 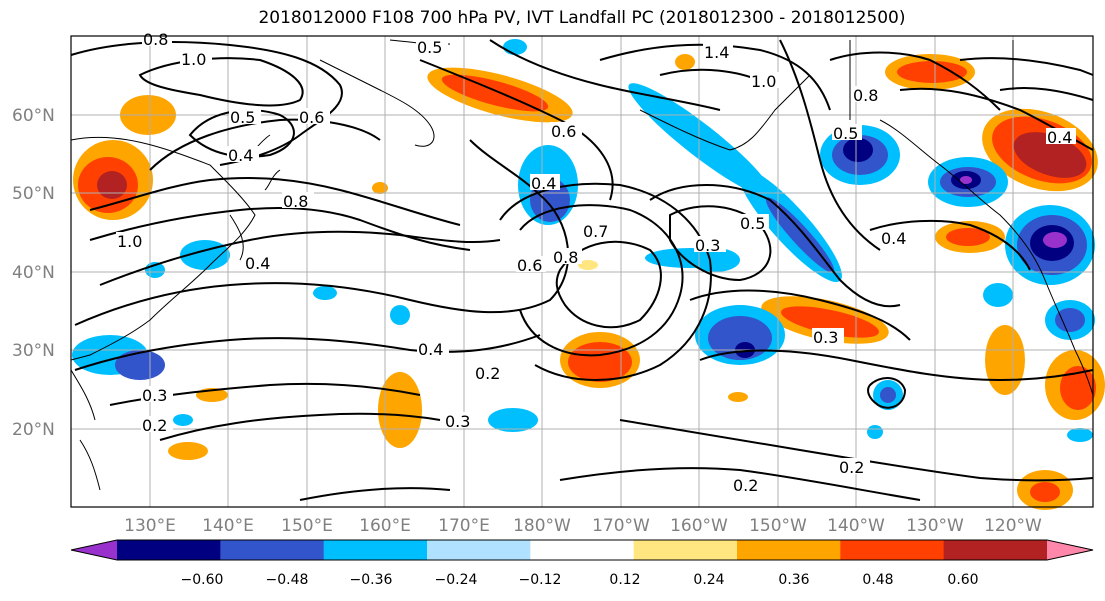 I want to click on contour-label: 1.4, so click(x=716, y=52).